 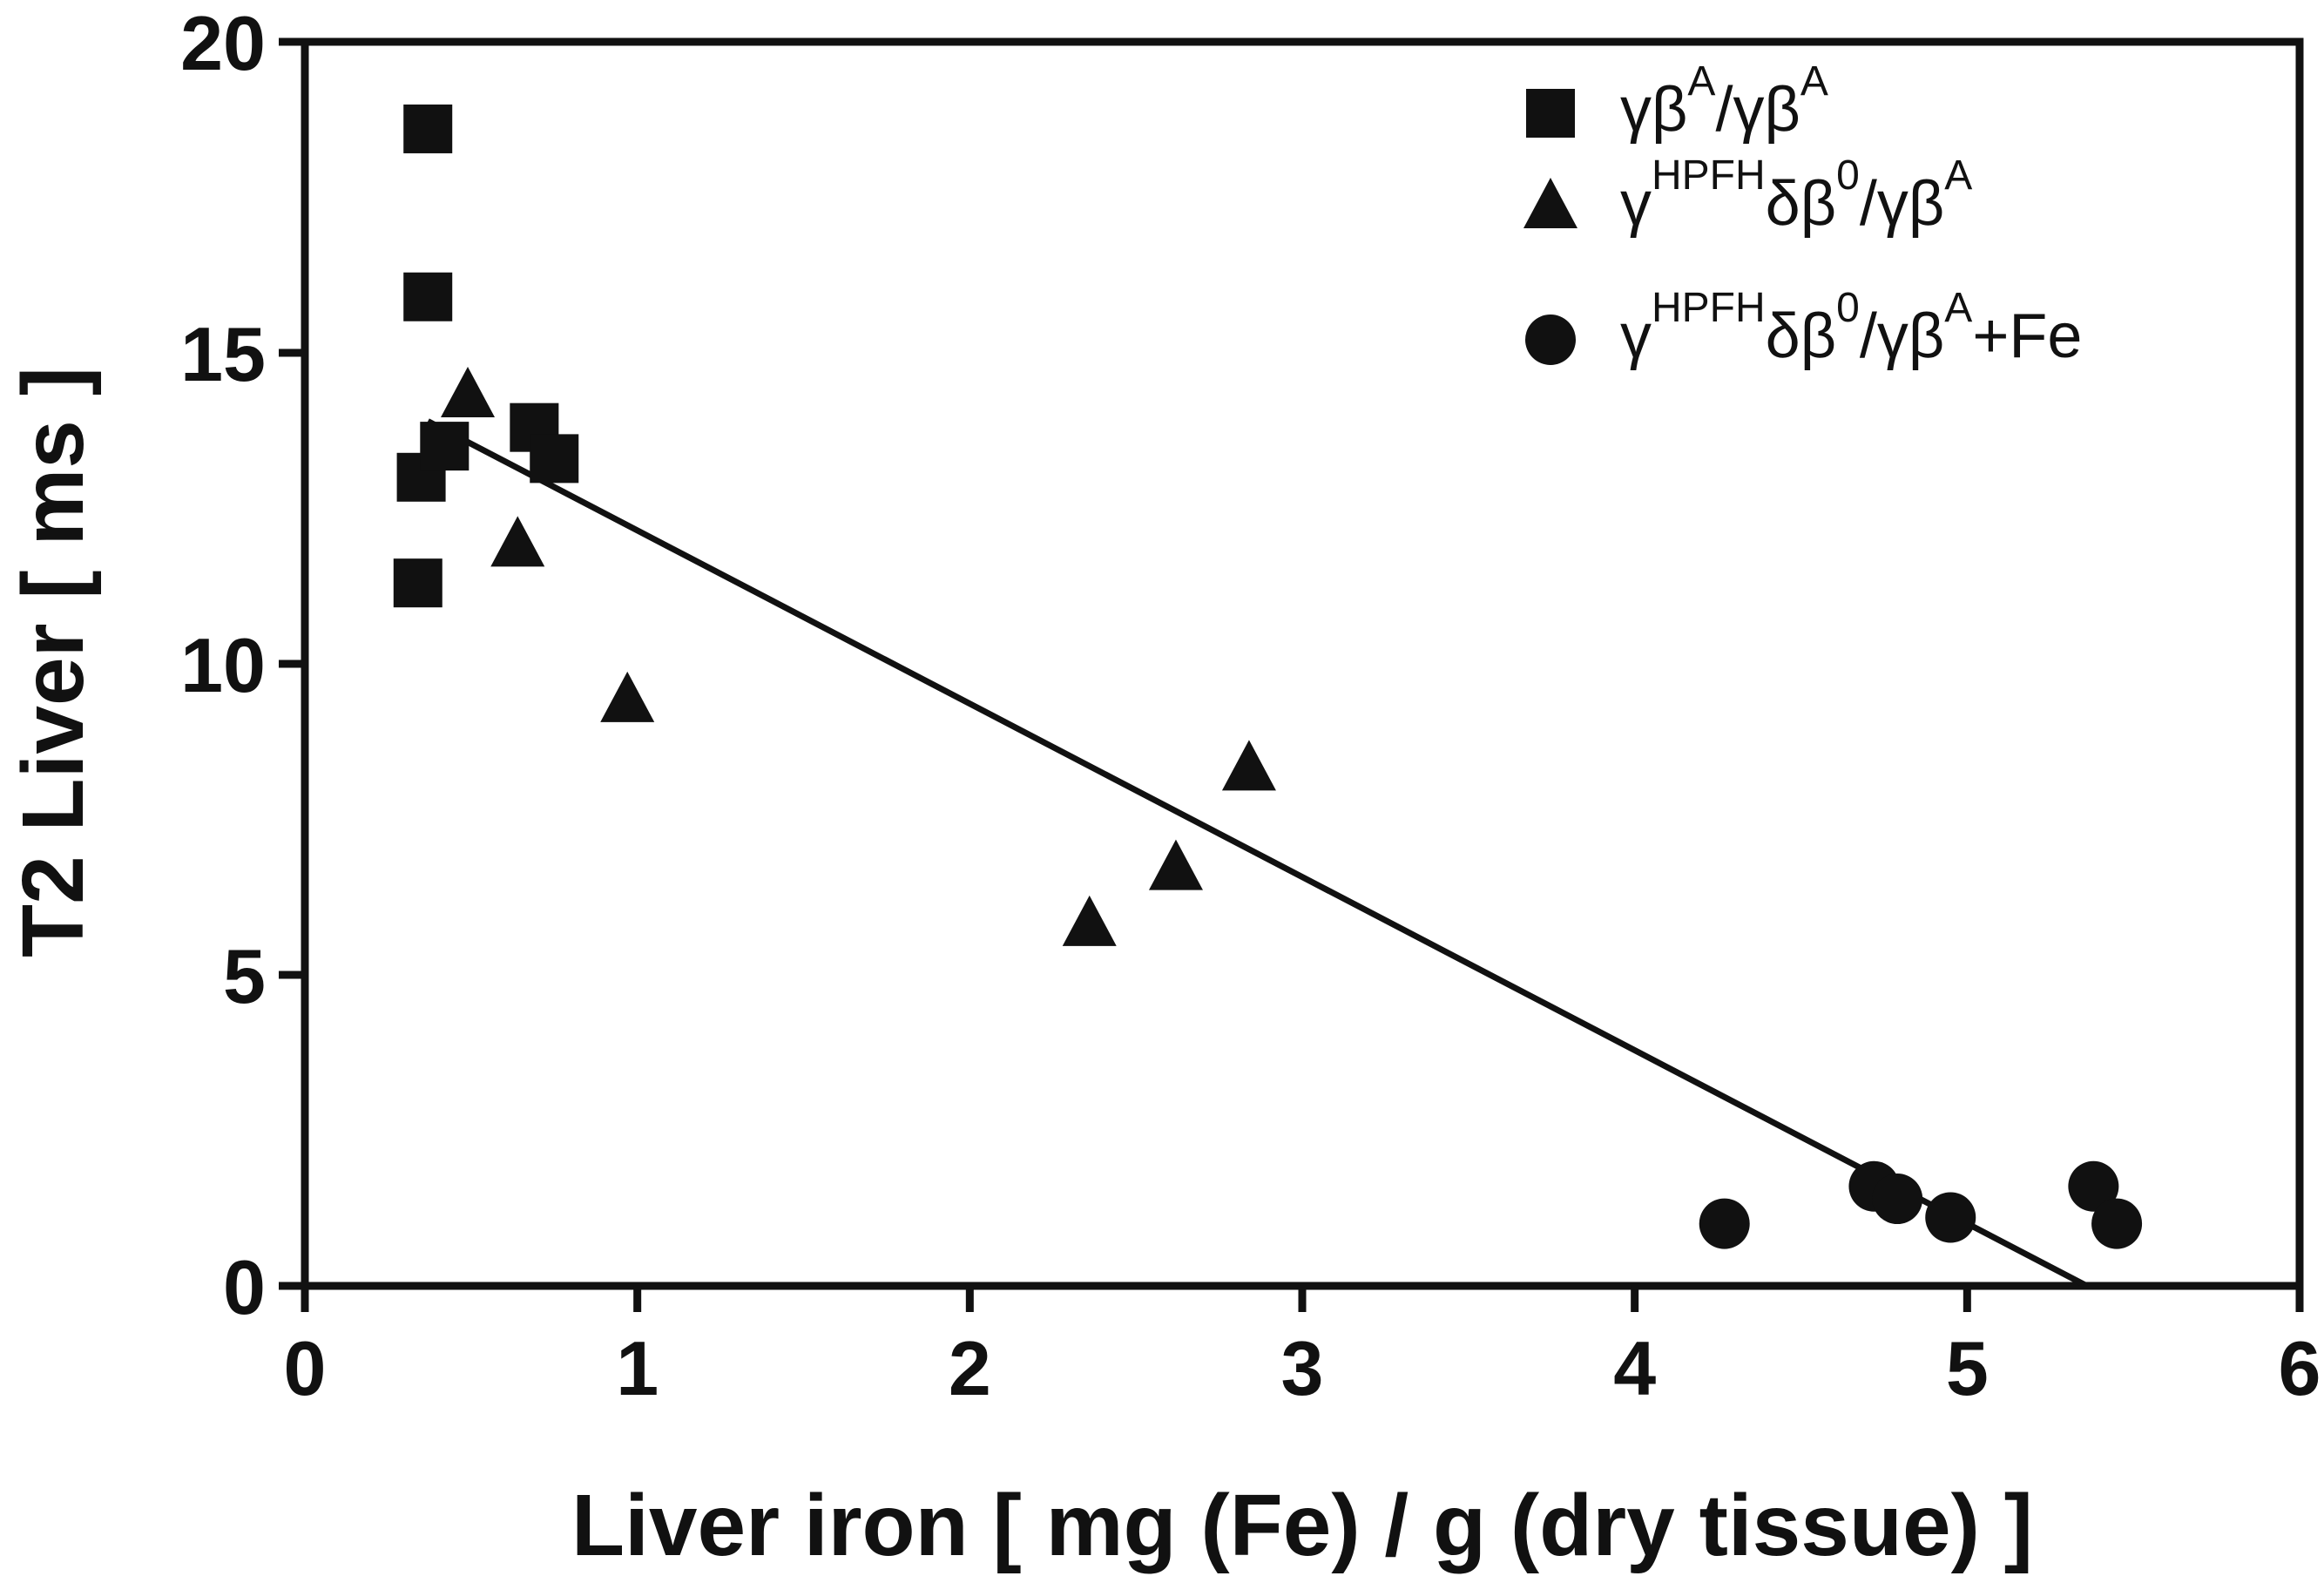 What do you see at coordinates (2300, 1368) in the screenshot?
I see `x-tick-label: 6` at bounding box center [2300, 1368].